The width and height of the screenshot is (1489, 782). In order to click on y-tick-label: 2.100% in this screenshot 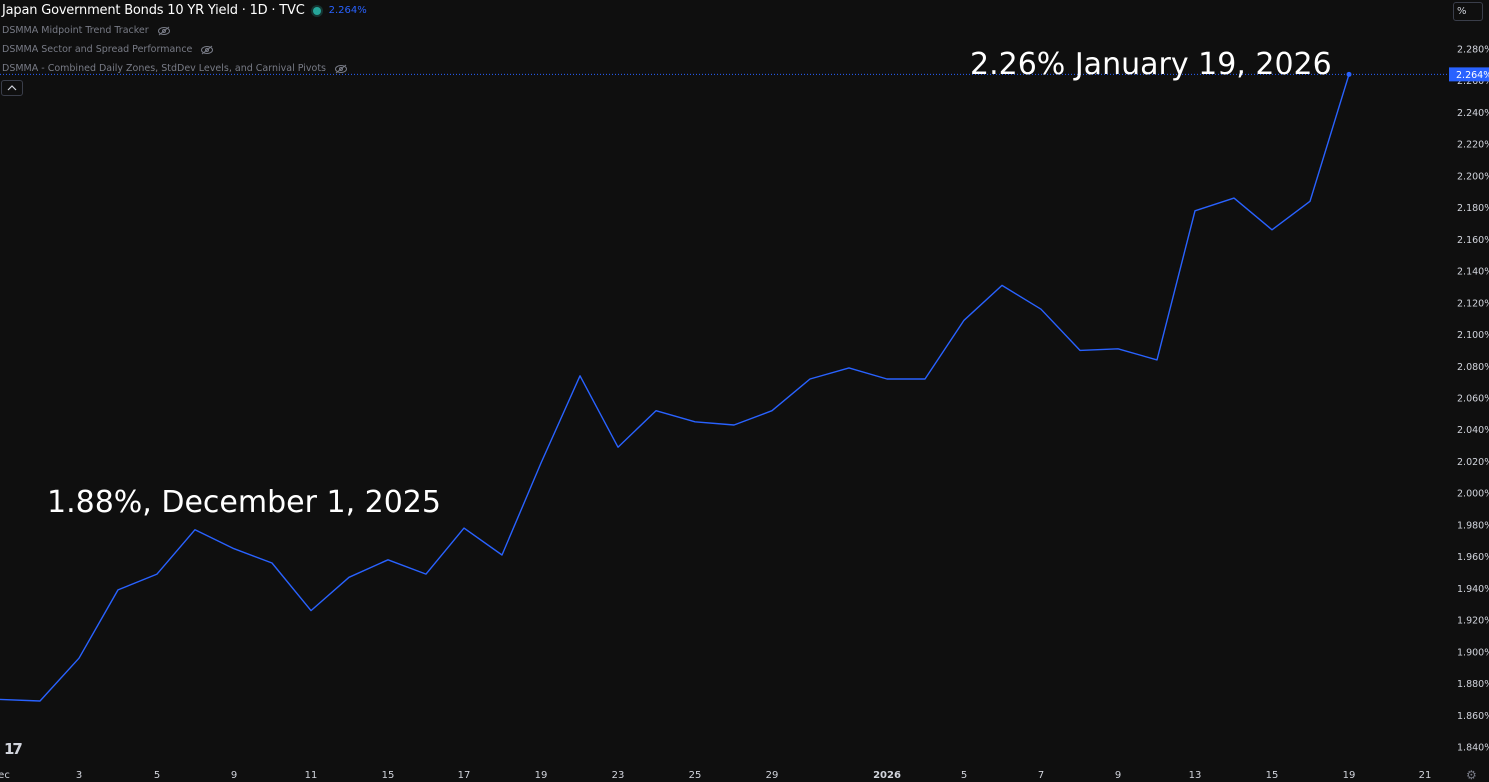, I will do `click(1473, 335)`.